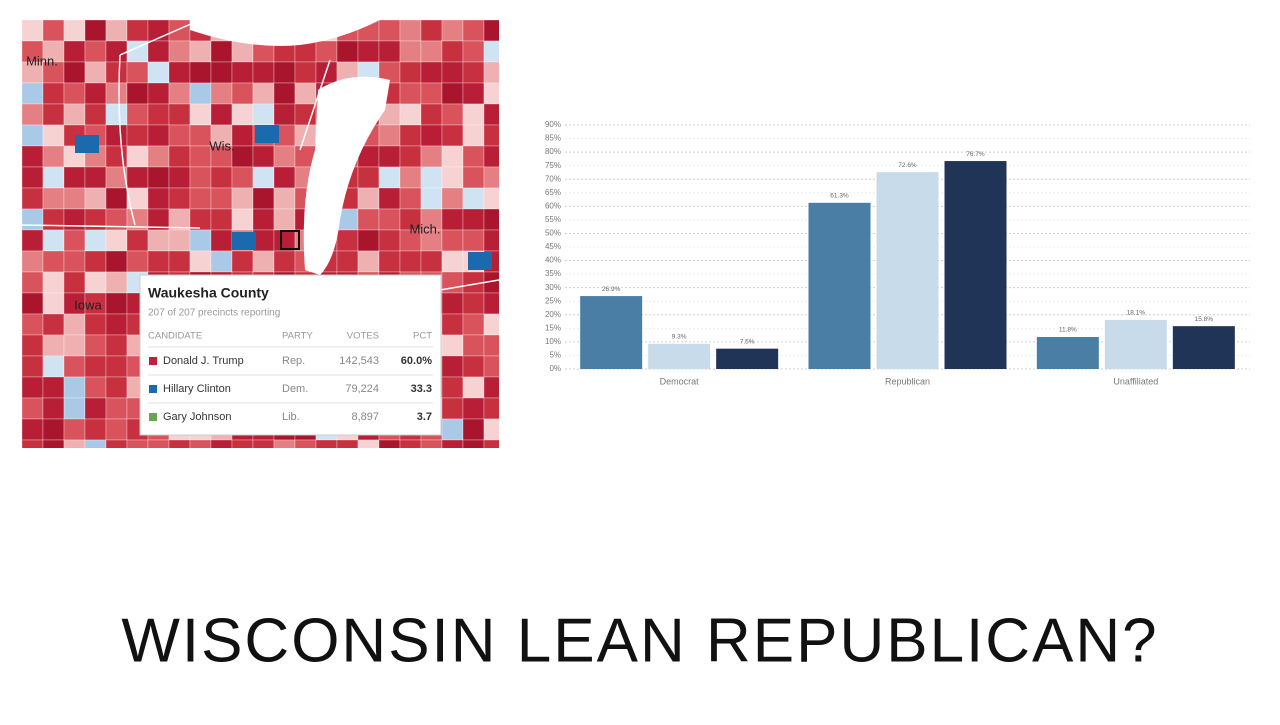  Describe the element at coordinates (680, 381) in the screenshot. I see `x-tick-label: Democrat` at that location.